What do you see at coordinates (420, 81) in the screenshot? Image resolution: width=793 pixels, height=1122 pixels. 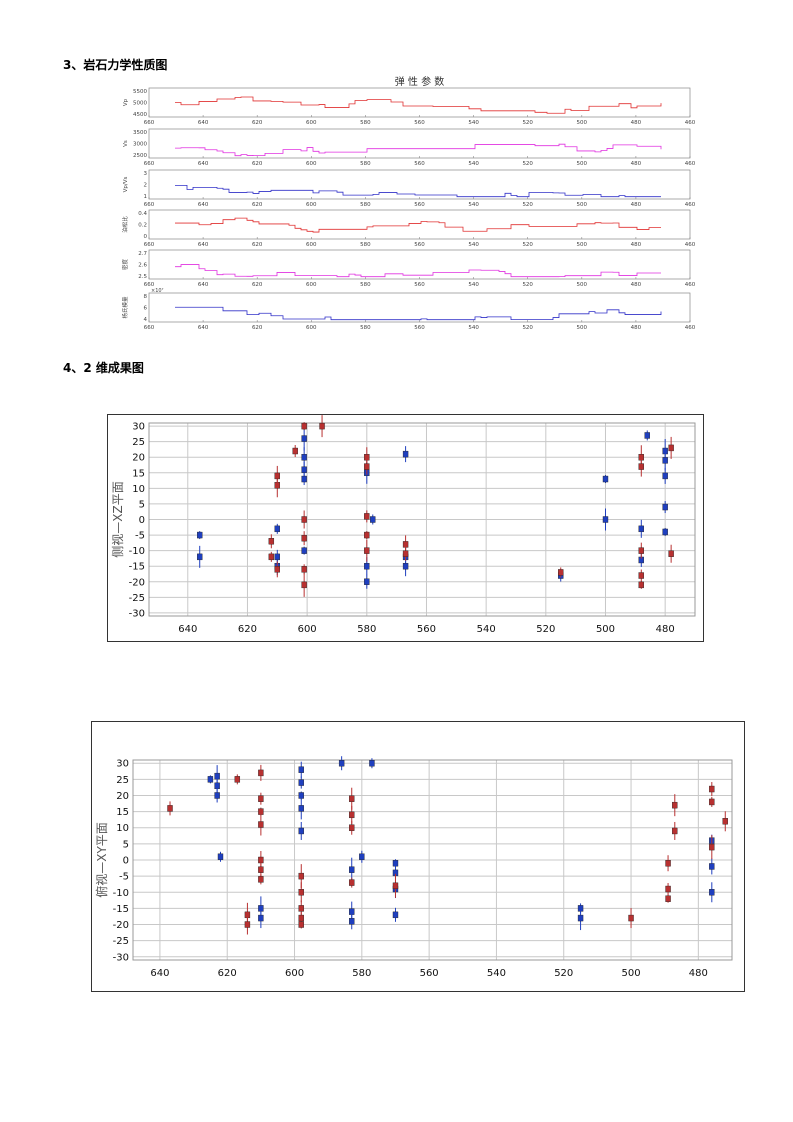 I see `elastic-title: 弹 性 参 数` at bounding box center [420, 81].